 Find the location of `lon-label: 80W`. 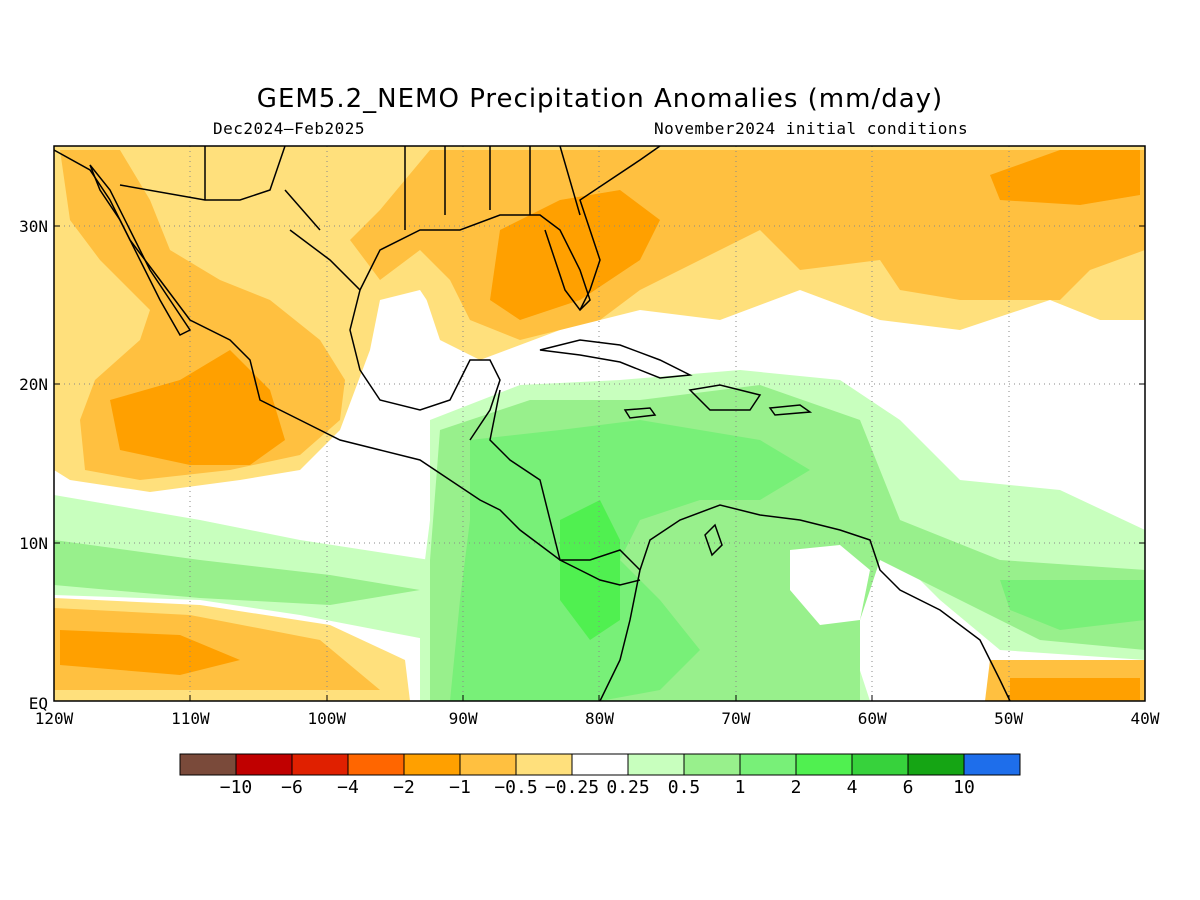

lon-label: 80W is located at coordinates (599, 718).